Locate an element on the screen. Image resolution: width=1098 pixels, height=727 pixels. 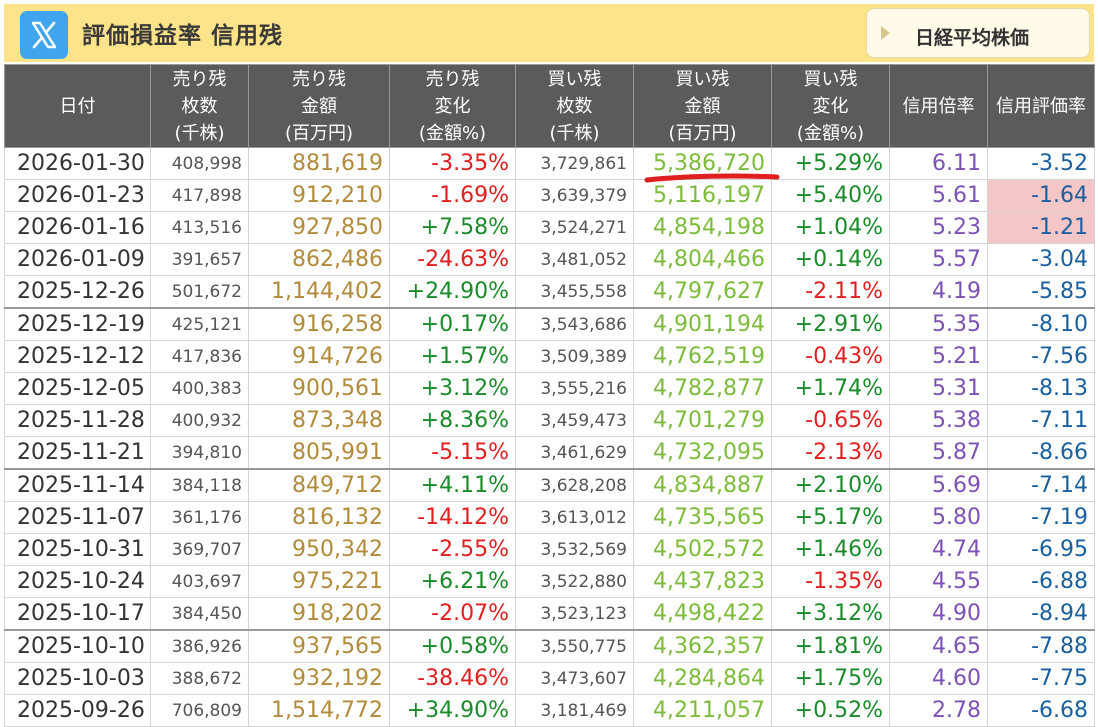
cell-sell-qty: 425,121 is located at coordinates (199, 324).